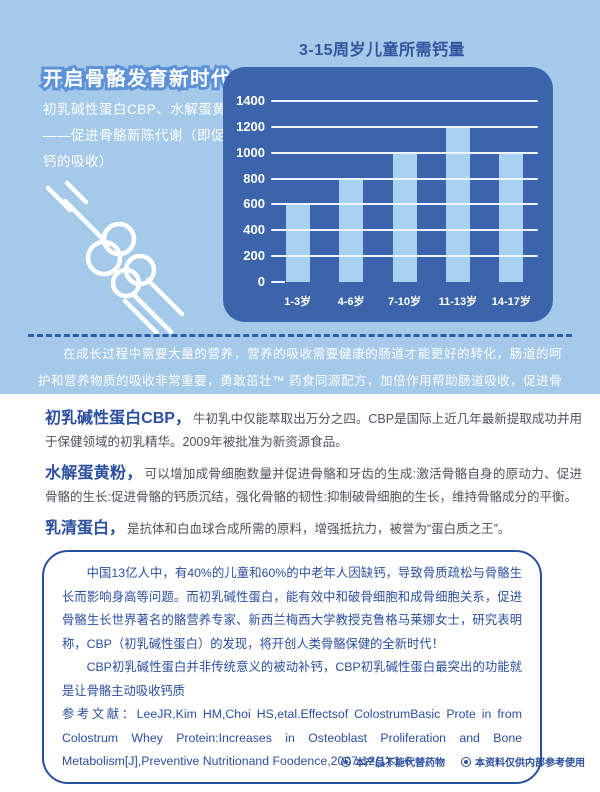 The image size is (600, 792). What do you see at coordinates (382, 50) in the screenshot?
I see `chart-title: 3-15周岁儿童所需钙量` at bounding box center [382, 50].